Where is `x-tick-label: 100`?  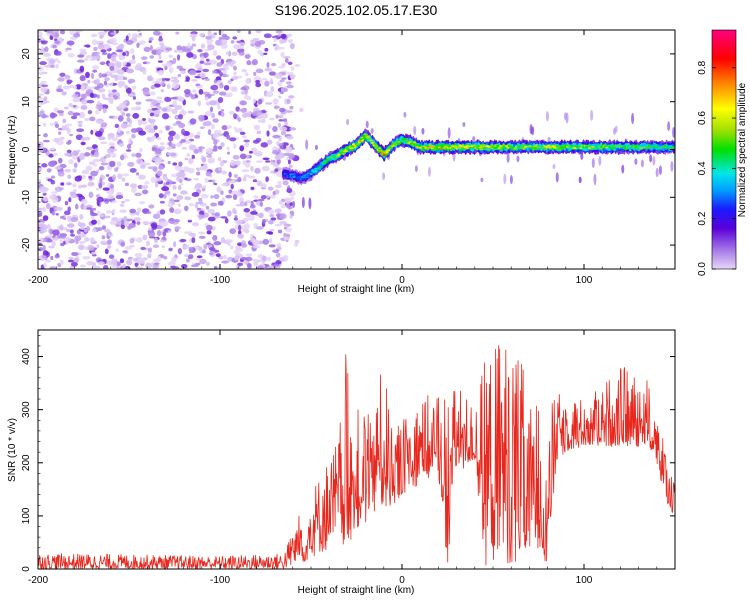 x-tick-label: 100 is located at coordinates (584, 280).